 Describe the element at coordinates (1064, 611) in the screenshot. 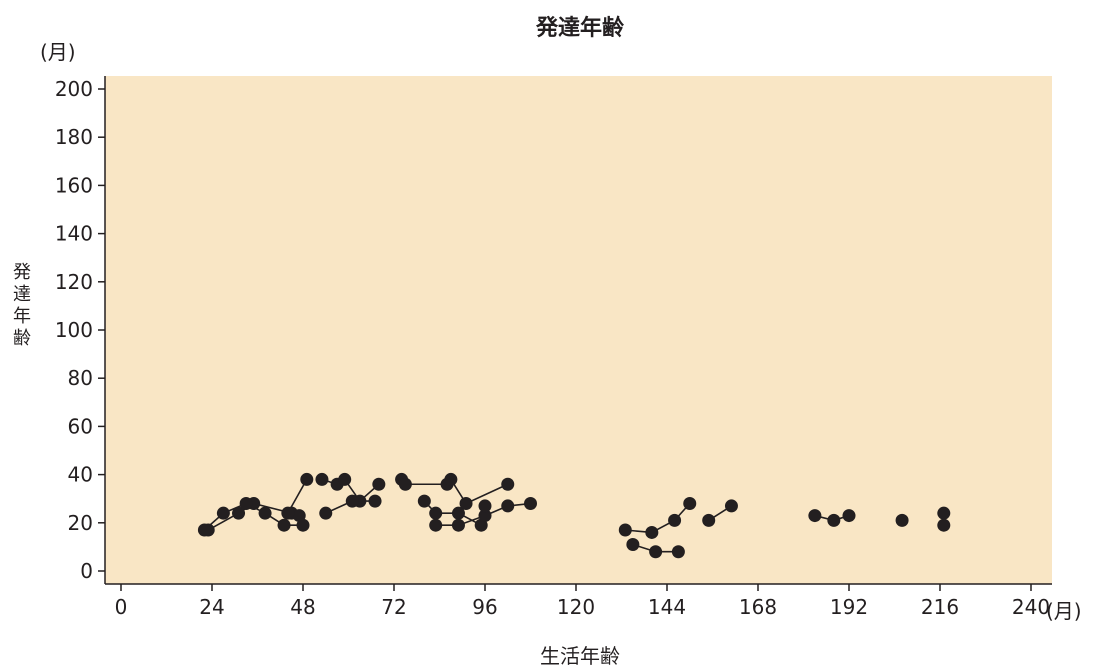

I see `x-axis-unit: (月)` at that location.